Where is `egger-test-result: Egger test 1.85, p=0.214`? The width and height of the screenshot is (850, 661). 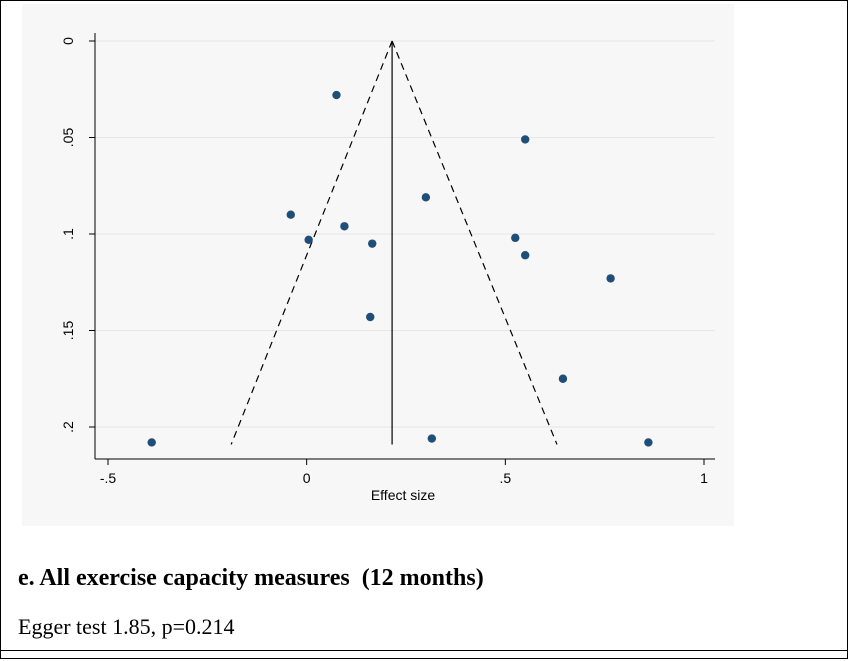
egger-test-result: Egger test 1.85, p=0.214 is located at coordinates (126, 626).